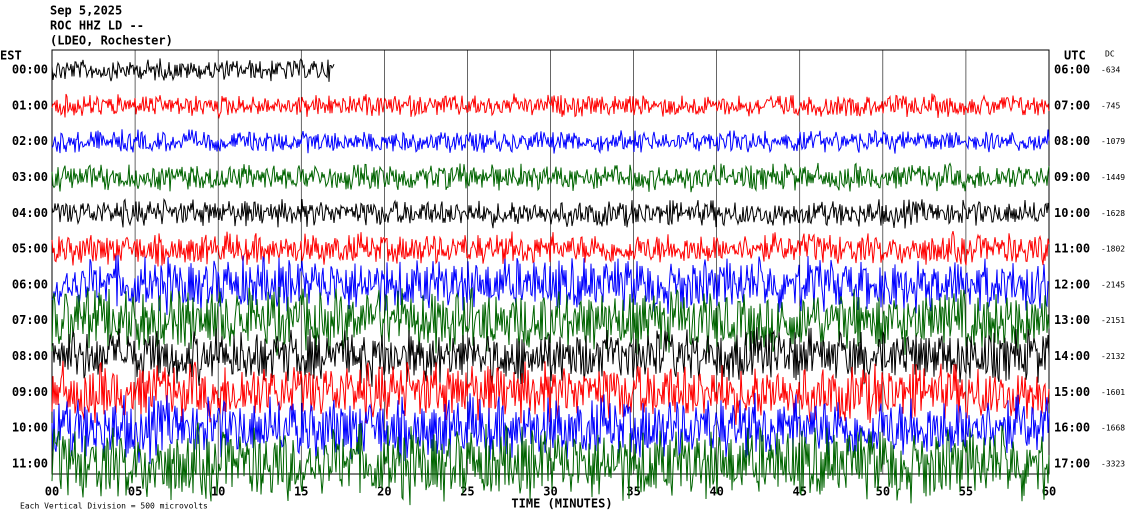  What do you see at coordinates (633, 492) in the screenshot?
I see `x-tick-label: 35` at bounding box center [633, 492].